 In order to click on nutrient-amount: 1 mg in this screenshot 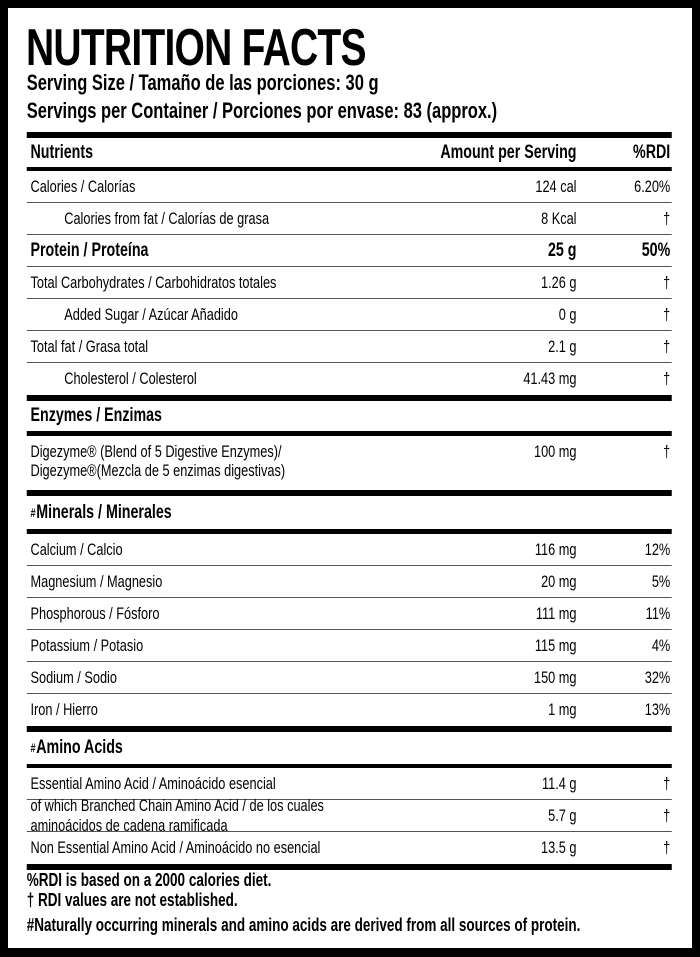, I will do `click(562, 709)`.